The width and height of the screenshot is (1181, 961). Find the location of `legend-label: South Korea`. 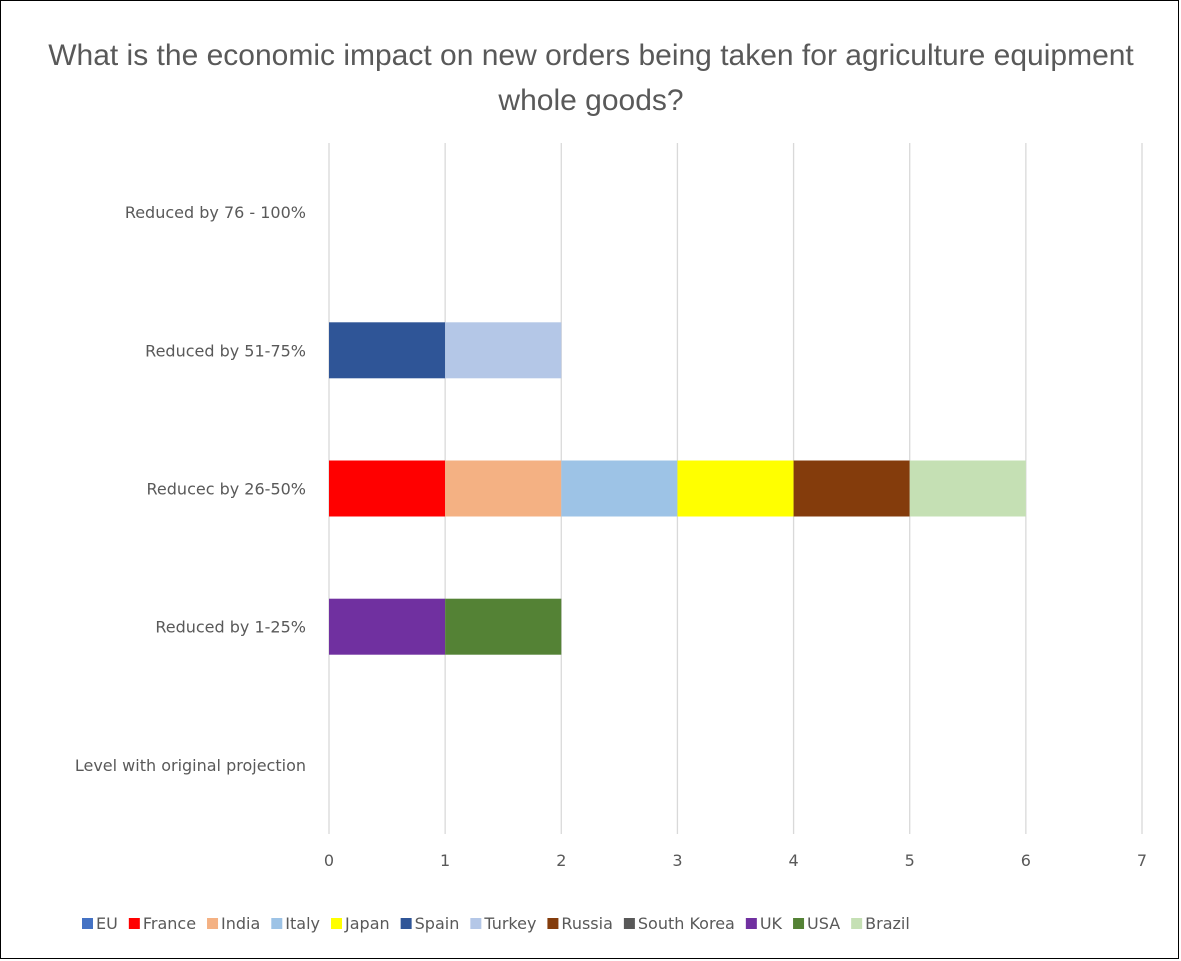

legend-label: South Korea is located at coordinates (686, 923).